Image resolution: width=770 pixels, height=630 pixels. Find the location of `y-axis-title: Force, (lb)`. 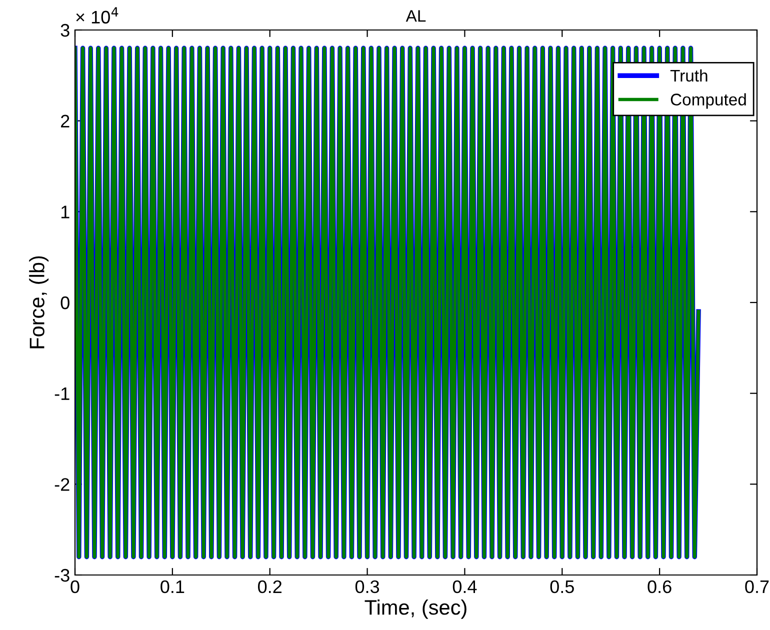

y-axis-title: Force, (lb) is located at coordinates (39, 302).